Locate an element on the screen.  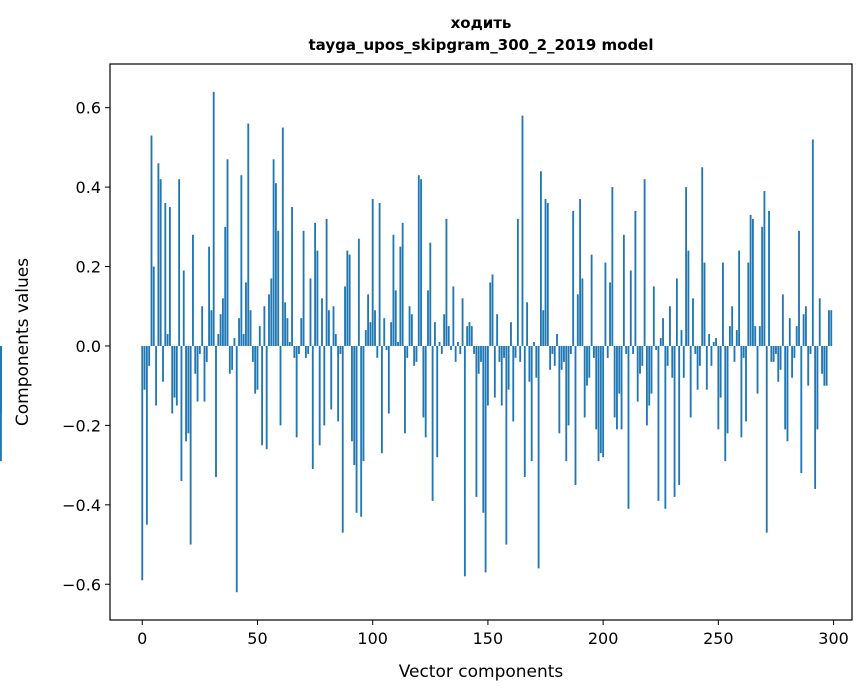
x-tick-label: 100 is located at coordinates (372, 638).